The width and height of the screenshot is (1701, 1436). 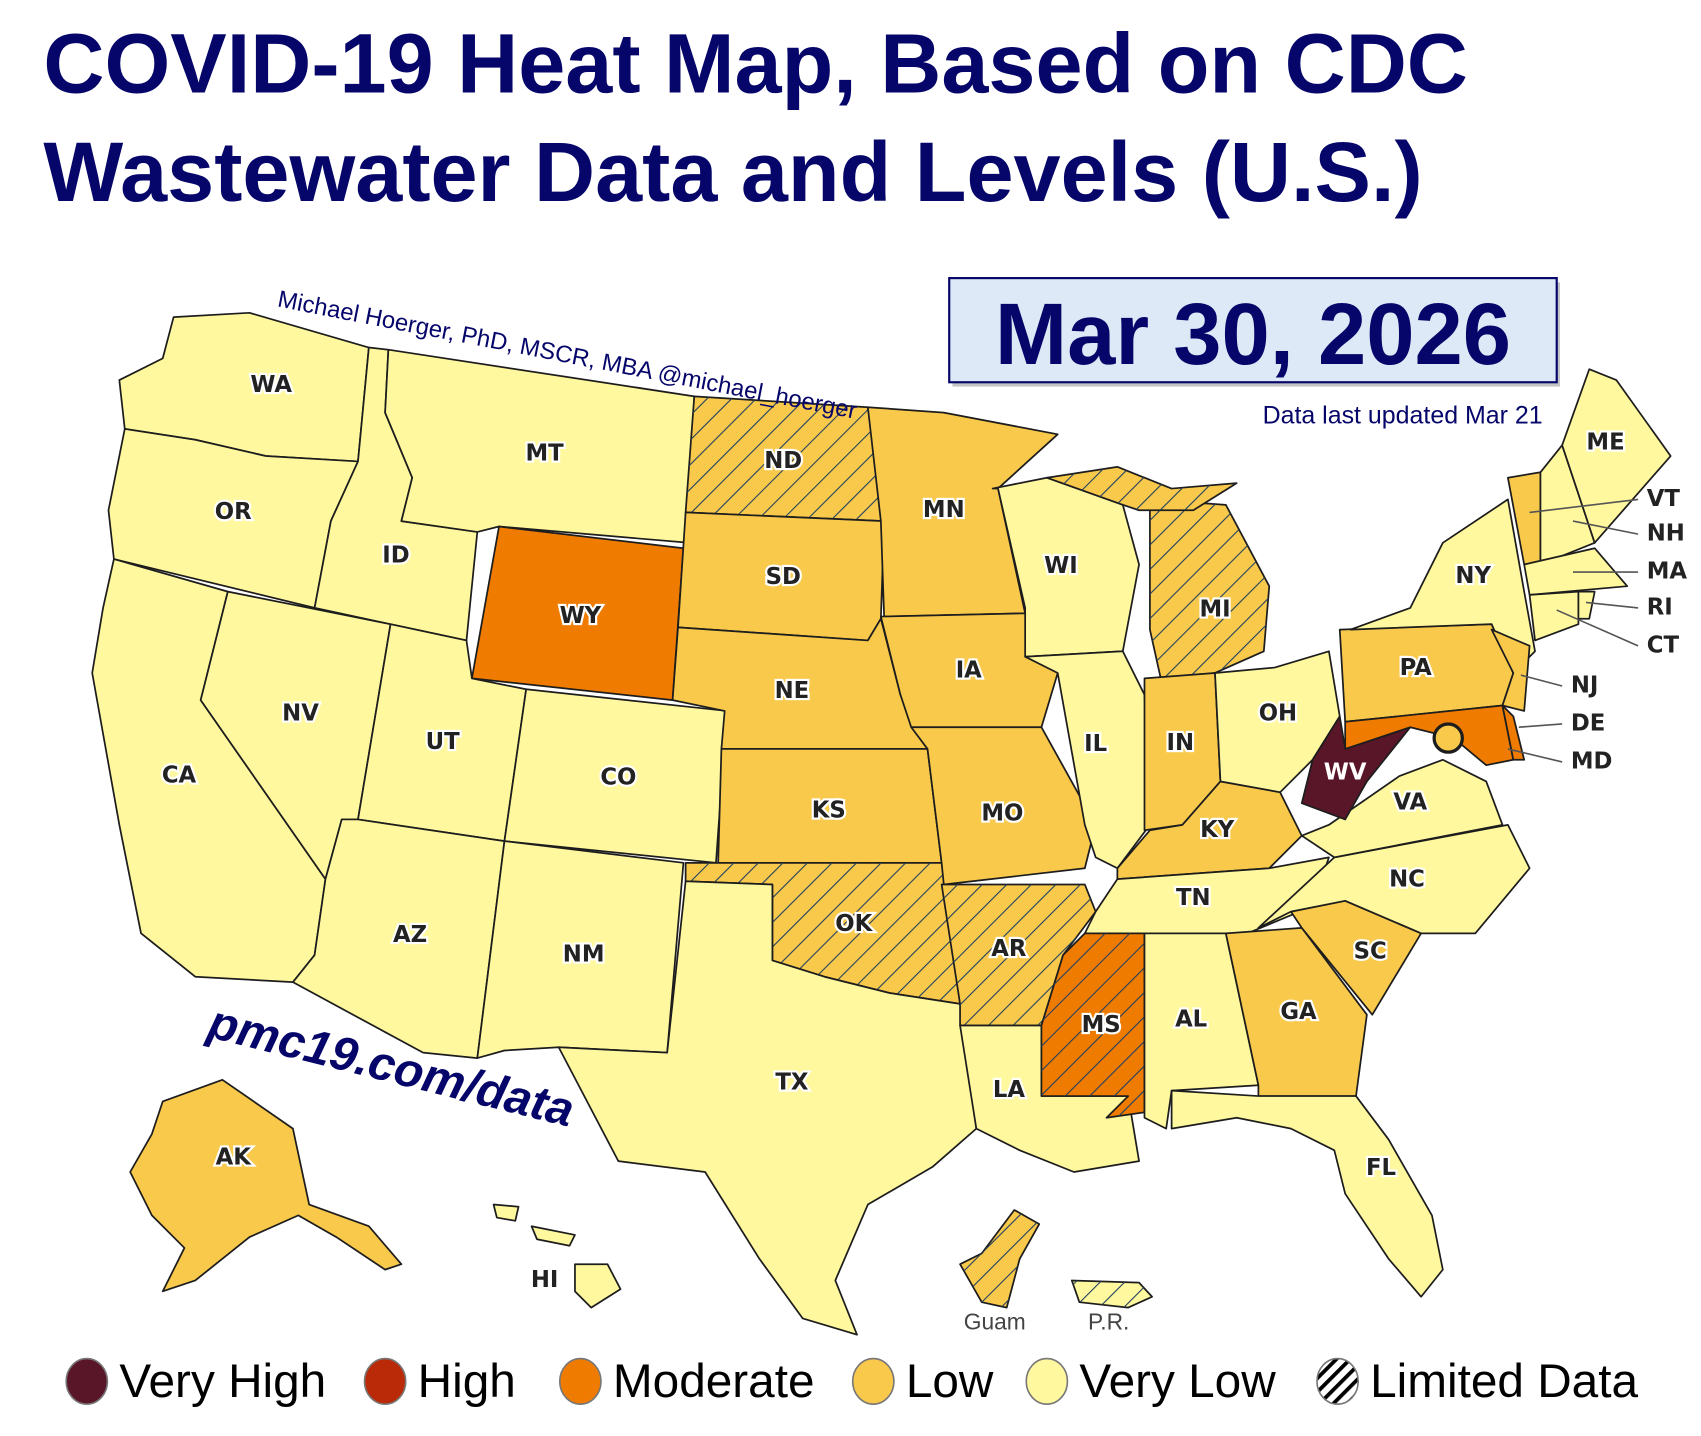 What do you see at coordinates (944, 510) in the screenshot?
I see `state-label-mn: MN` at bounding box center [944, 510].